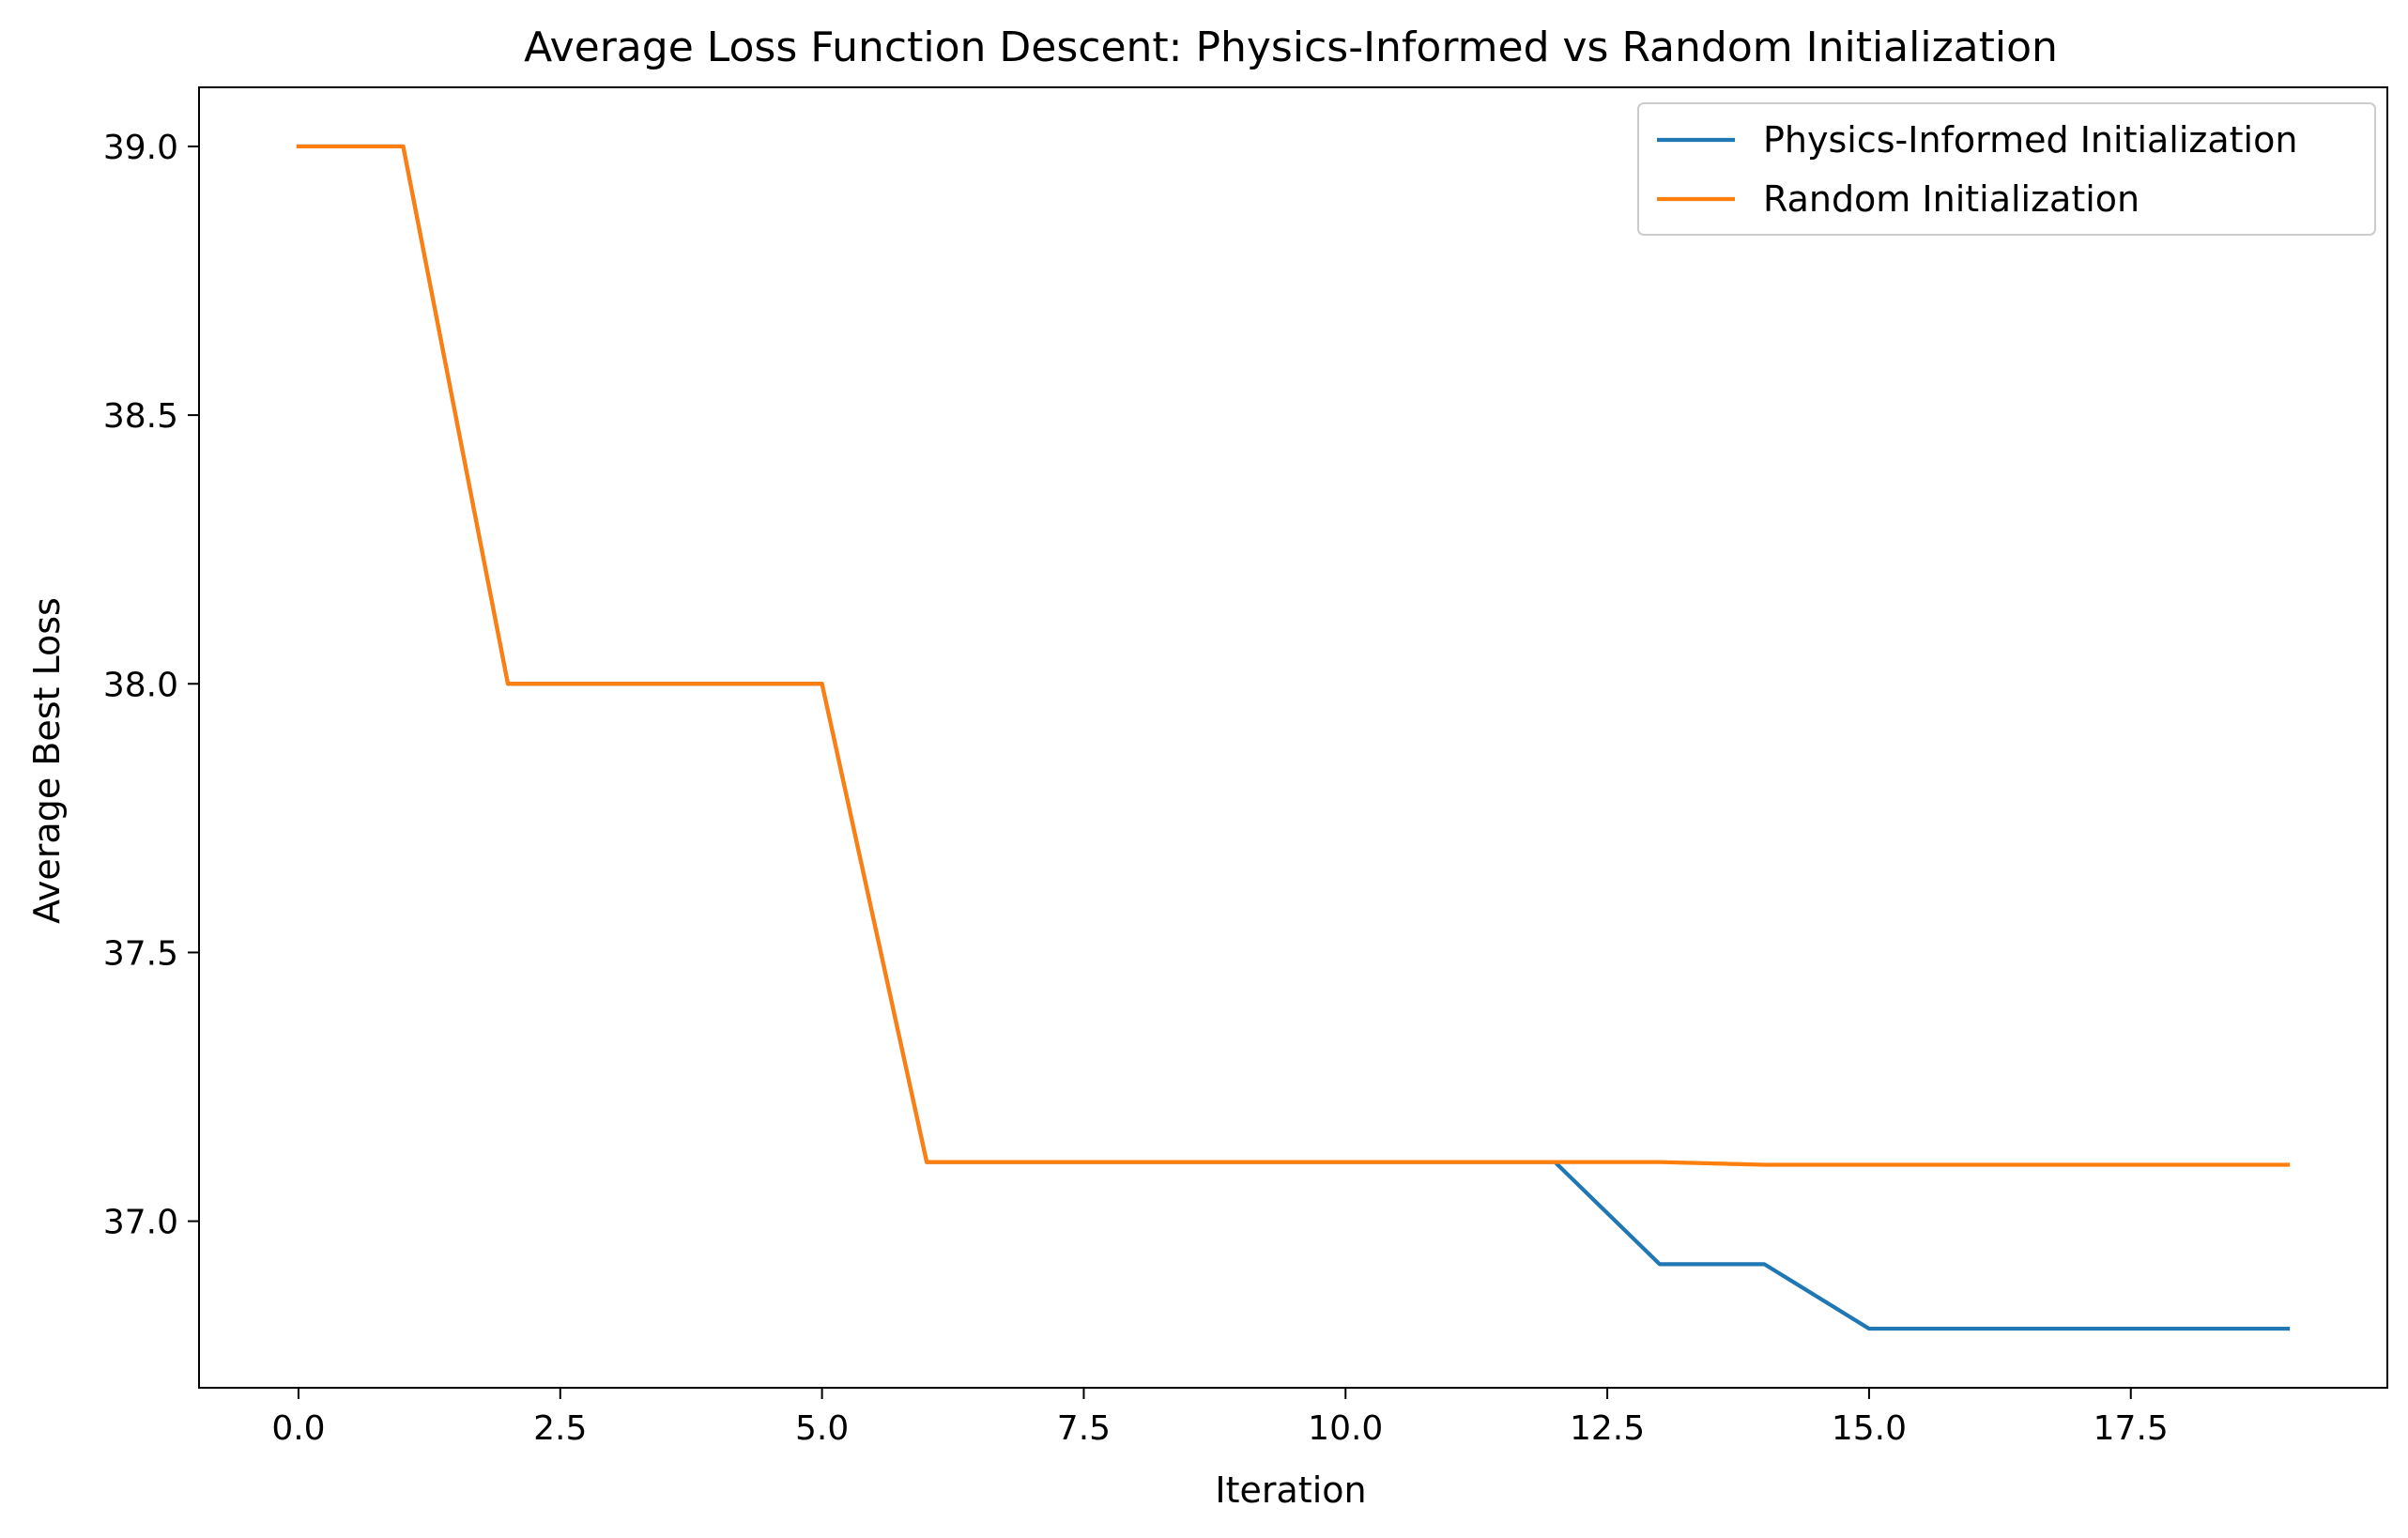 This screenshot has height=1538, width=2408. Describe the element at coordinates (1607, 1428) in the screenshot. I see `x-tick-label: 12.5` at that location.